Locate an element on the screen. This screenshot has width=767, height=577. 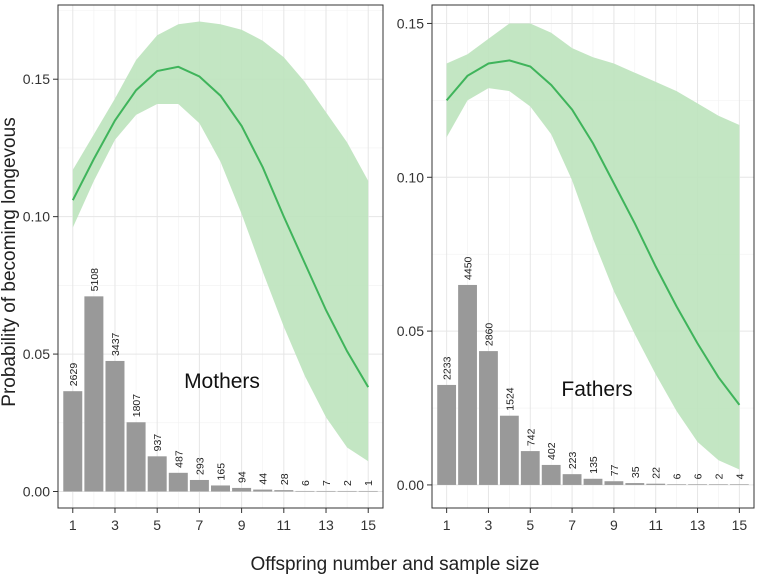
fathers-x-tick-label: 7 is located at coordinates (572, 525).